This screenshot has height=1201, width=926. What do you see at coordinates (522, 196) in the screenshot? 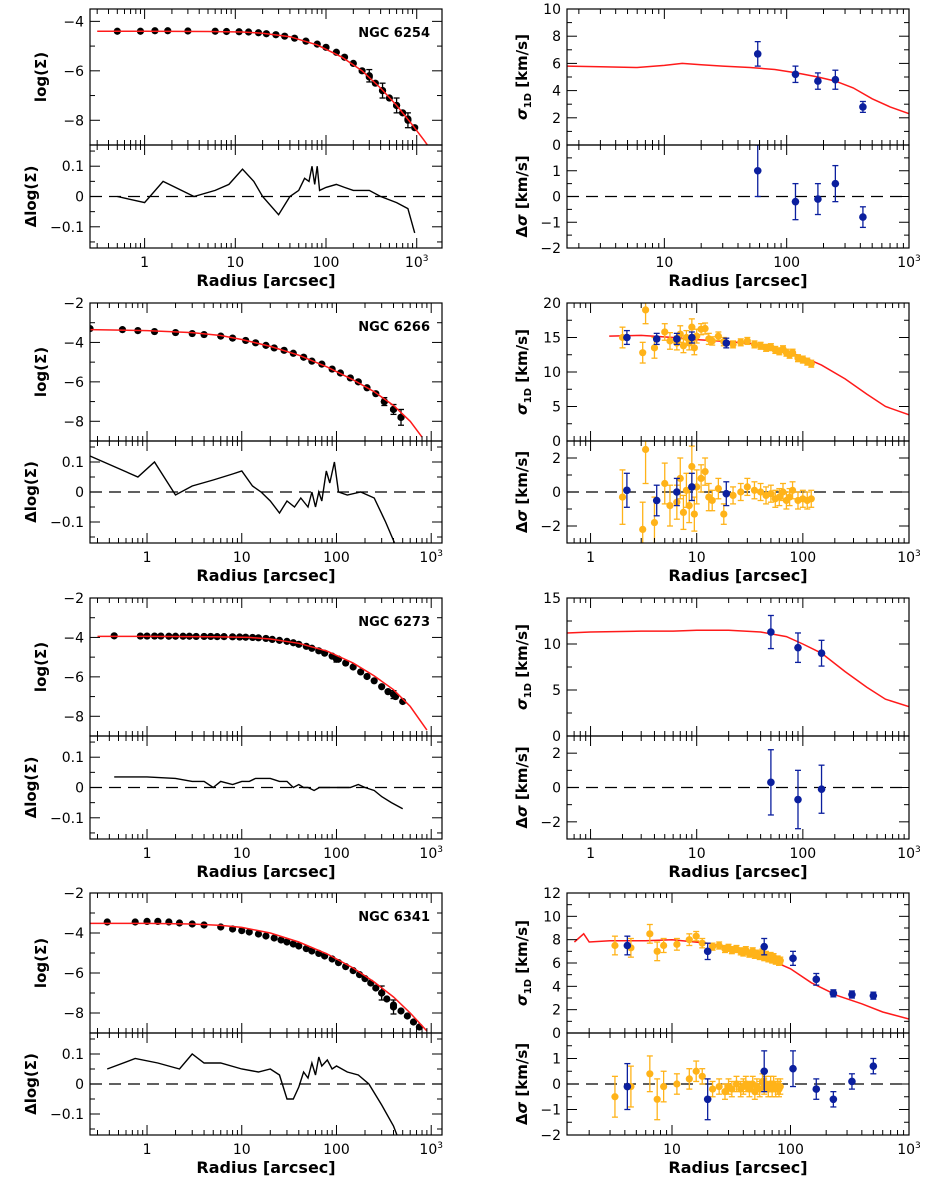
I see `dispersion-residual-ylabel: Δσ [km/s]` at bounding box center [522, 196].